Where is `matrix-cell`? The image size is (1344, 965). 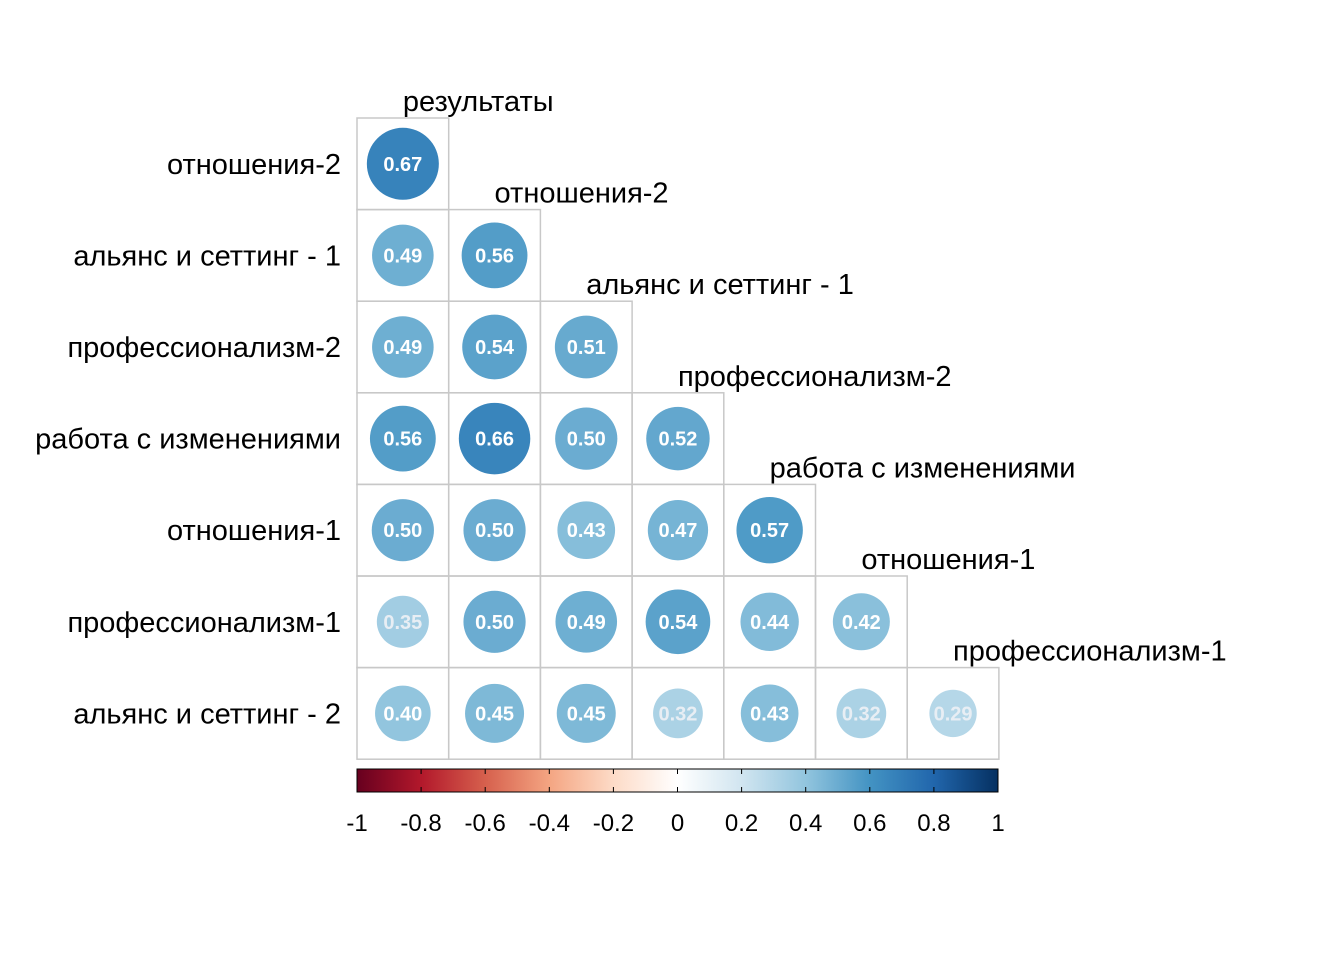 matrix-cell is located at coordinates (953, 713).